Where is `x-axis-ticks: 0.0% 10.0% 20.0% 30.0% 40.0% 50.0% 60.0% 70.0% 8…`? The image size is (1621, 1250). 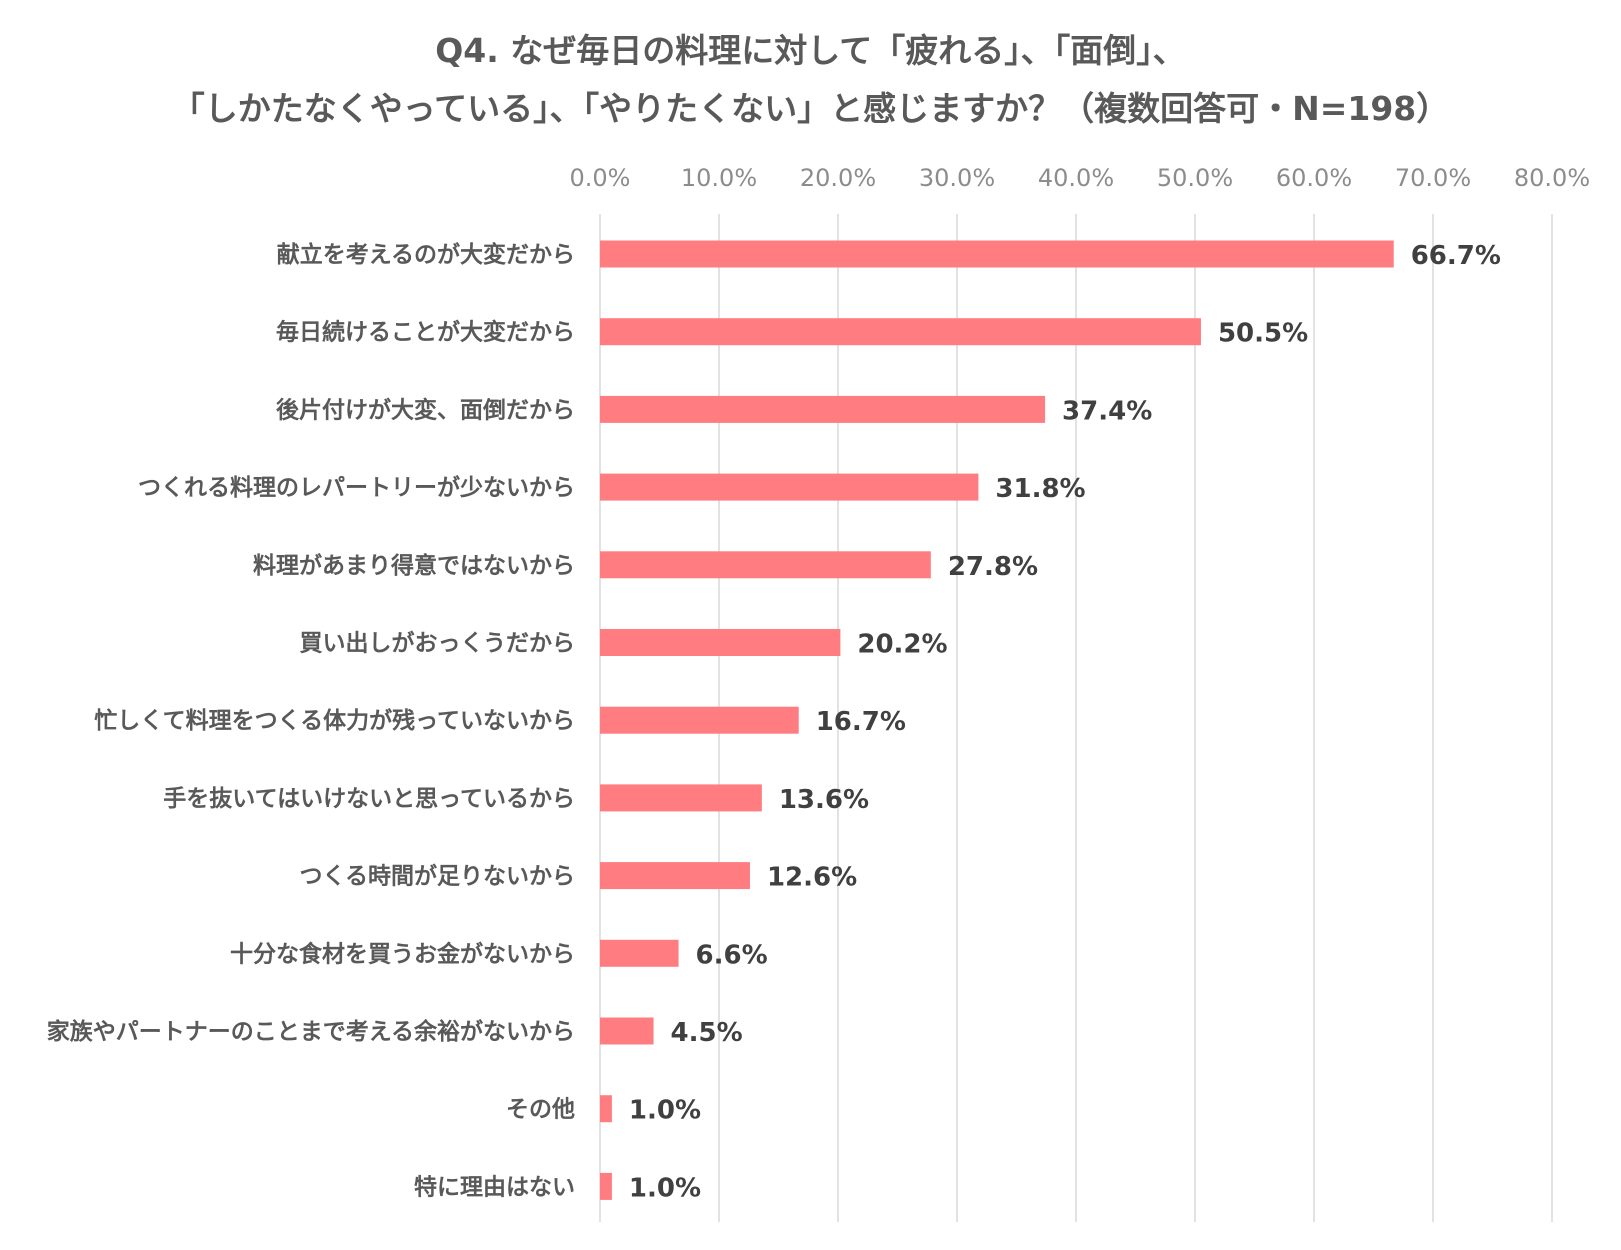 x-axis-ticks: 0.0% 10.0% 20.0% 30.0% 40.0% 50.0% 60.0% 70.0% 8… is located at coordinates (1080, 178).